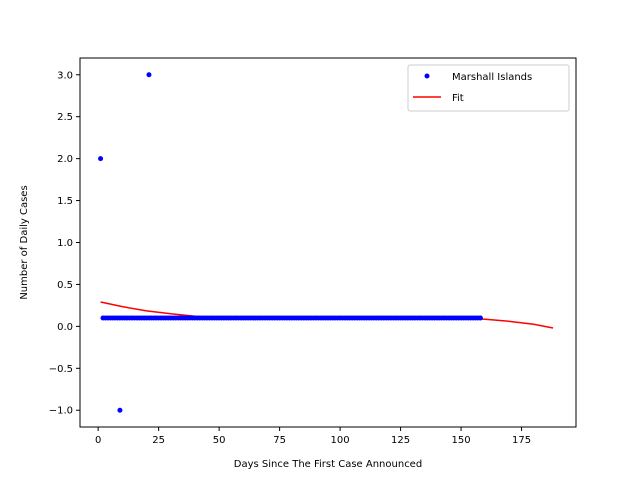  I want to click on x-tick-label: 100, so click(340, 440).